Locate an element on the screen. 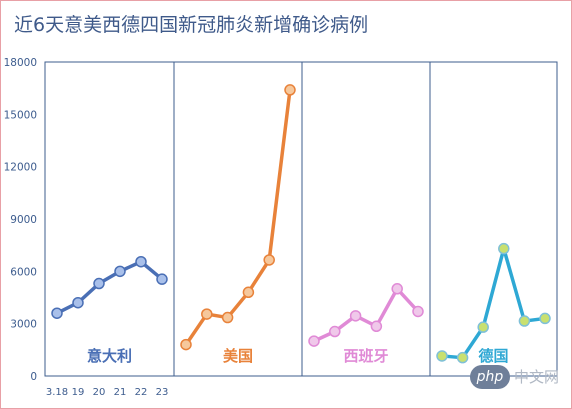  x-tick-label: 3.18 is located at coordinates (57, 392).